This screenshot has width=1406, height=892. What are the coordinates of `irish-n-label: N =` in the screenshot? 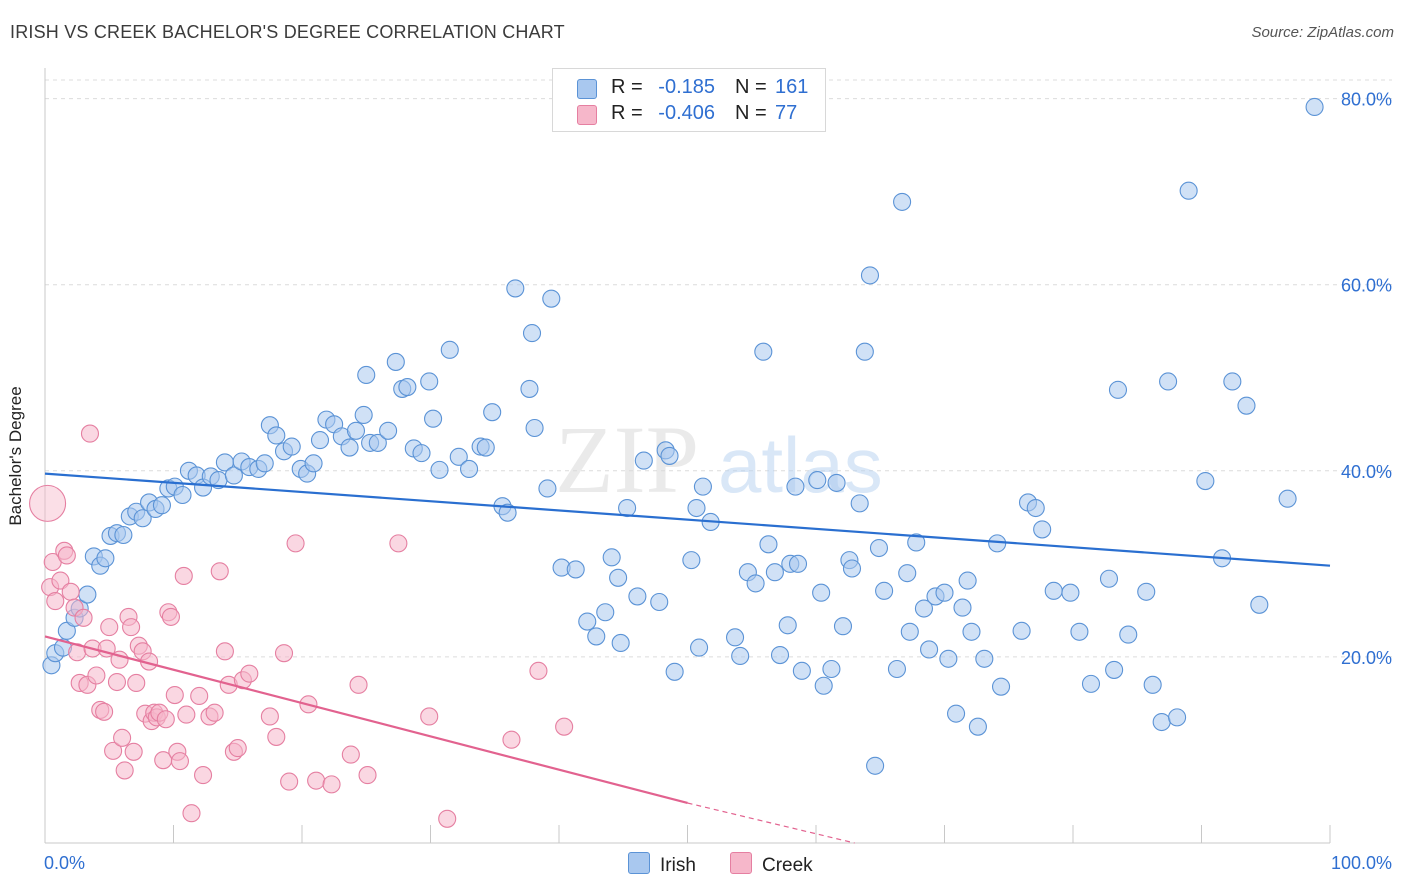 It's located at (751, 87).